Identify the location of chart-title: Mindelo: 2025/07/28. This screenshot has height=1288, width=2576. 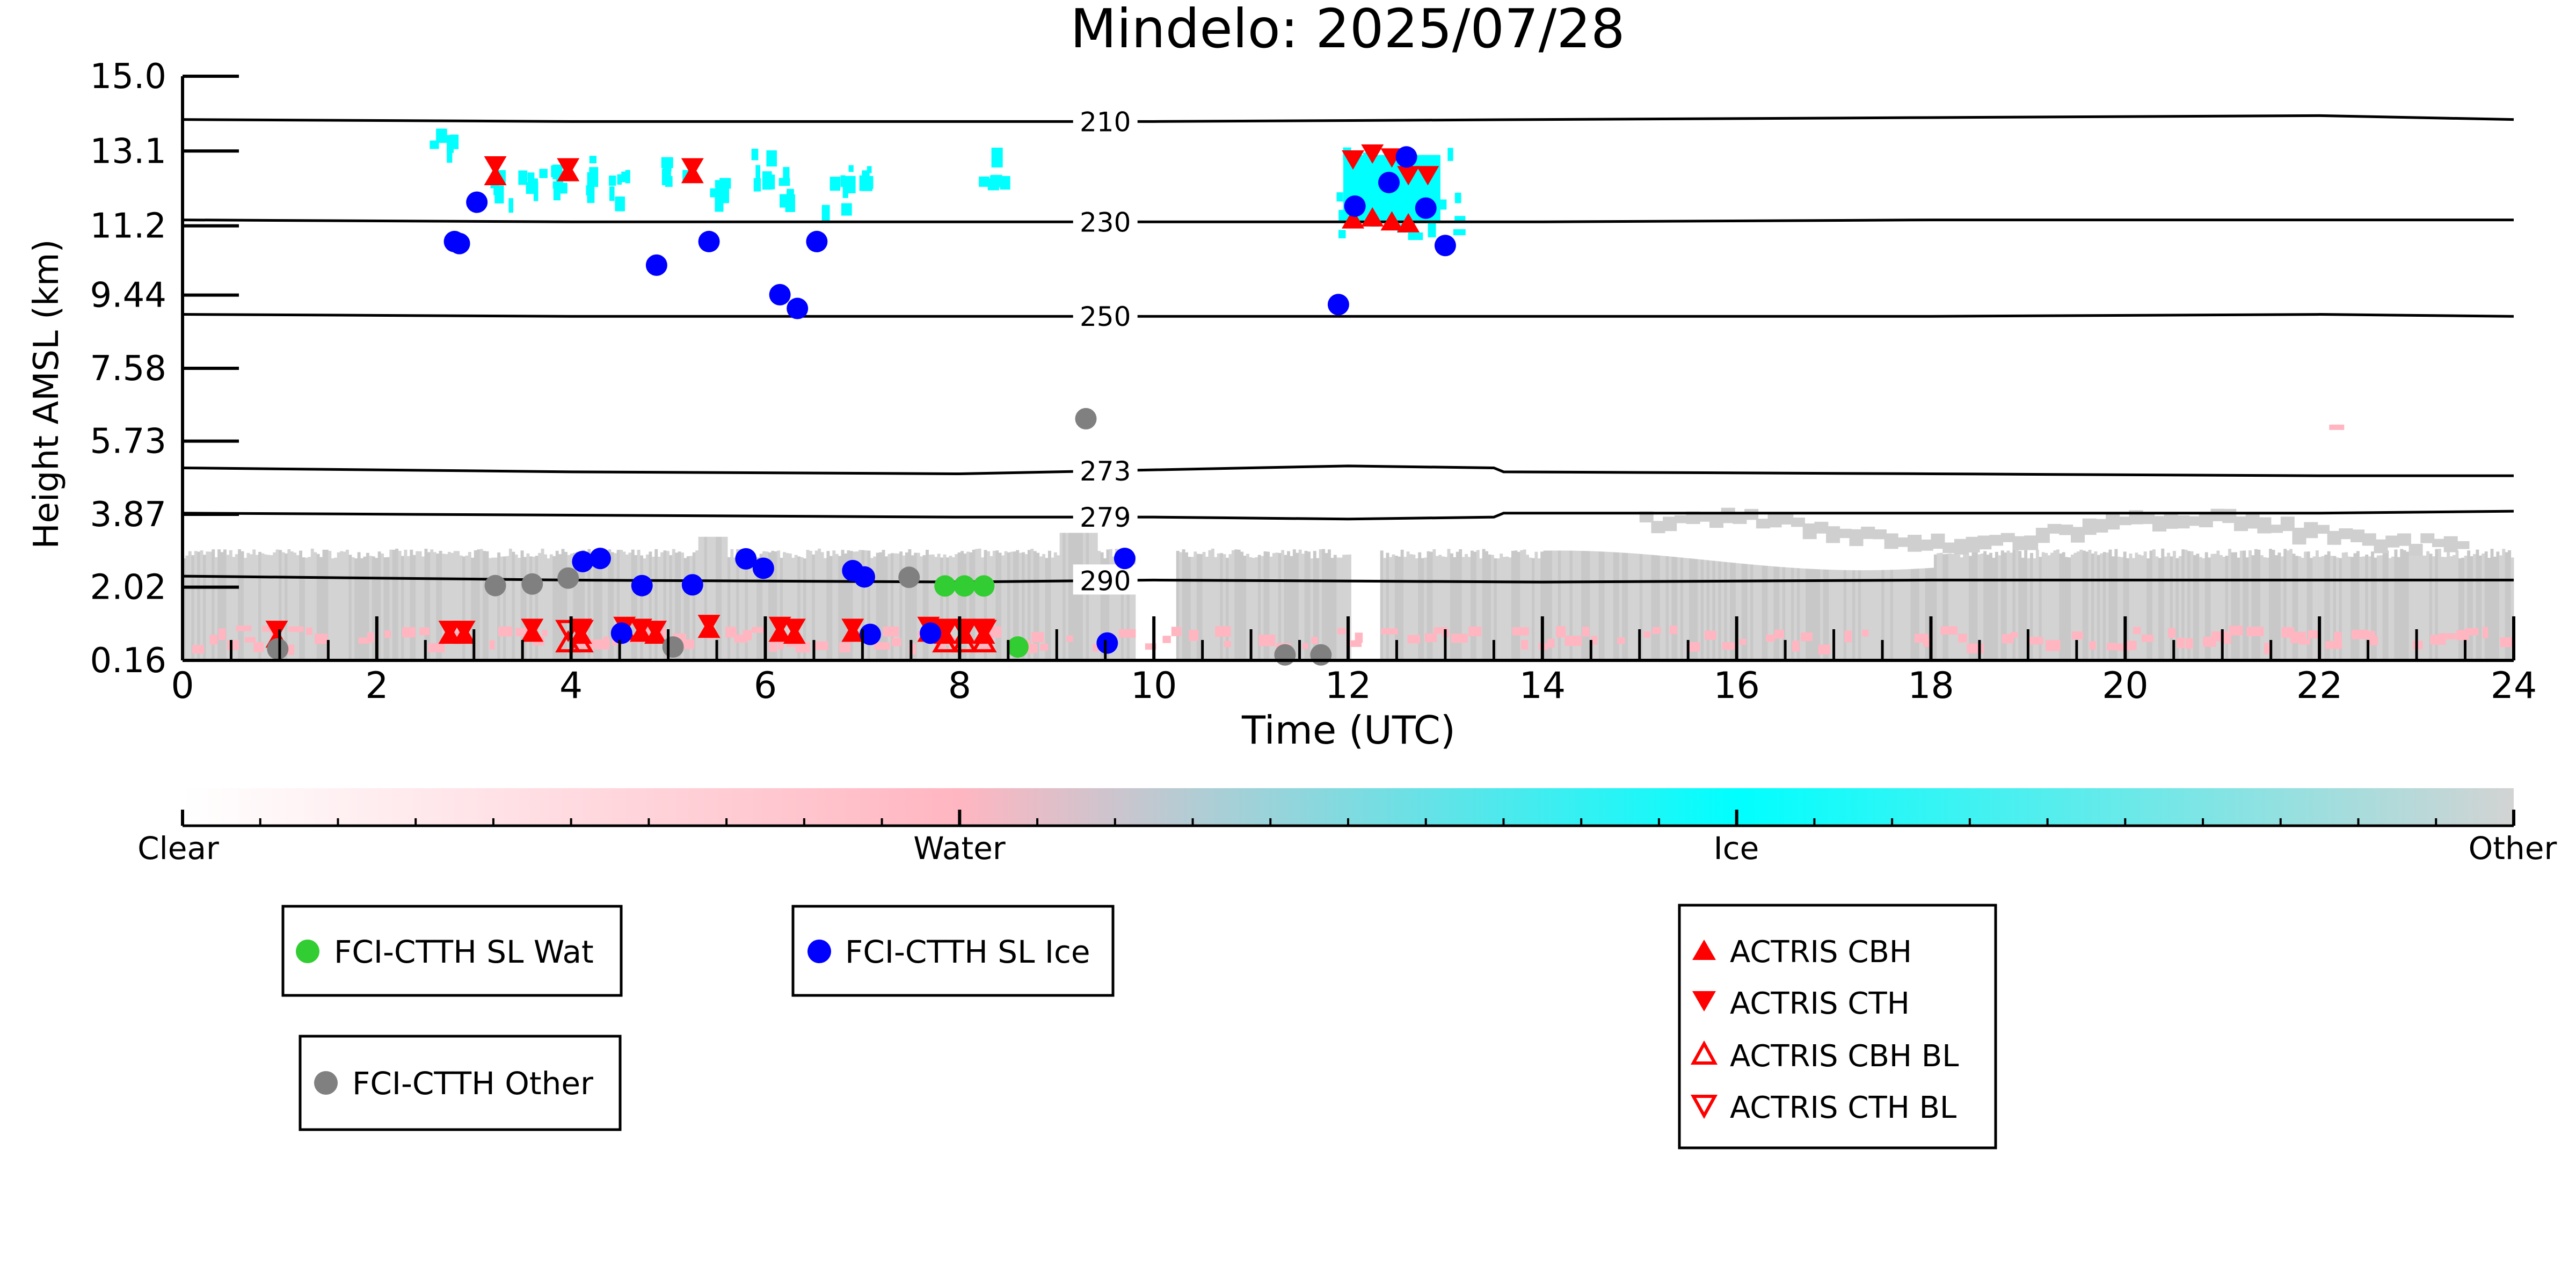
(1347, 30).